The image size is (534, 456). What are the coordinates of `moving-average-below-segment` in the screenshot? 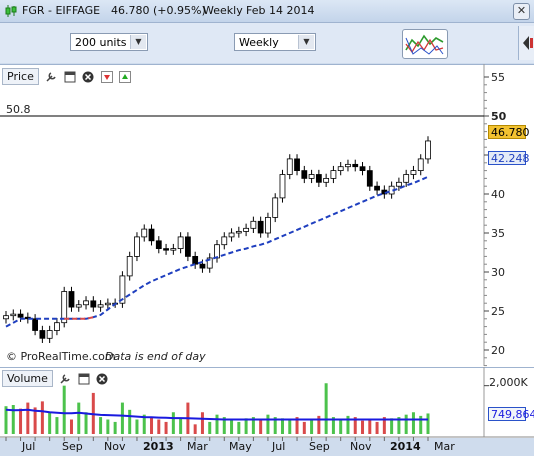 It's located at (79, 318).